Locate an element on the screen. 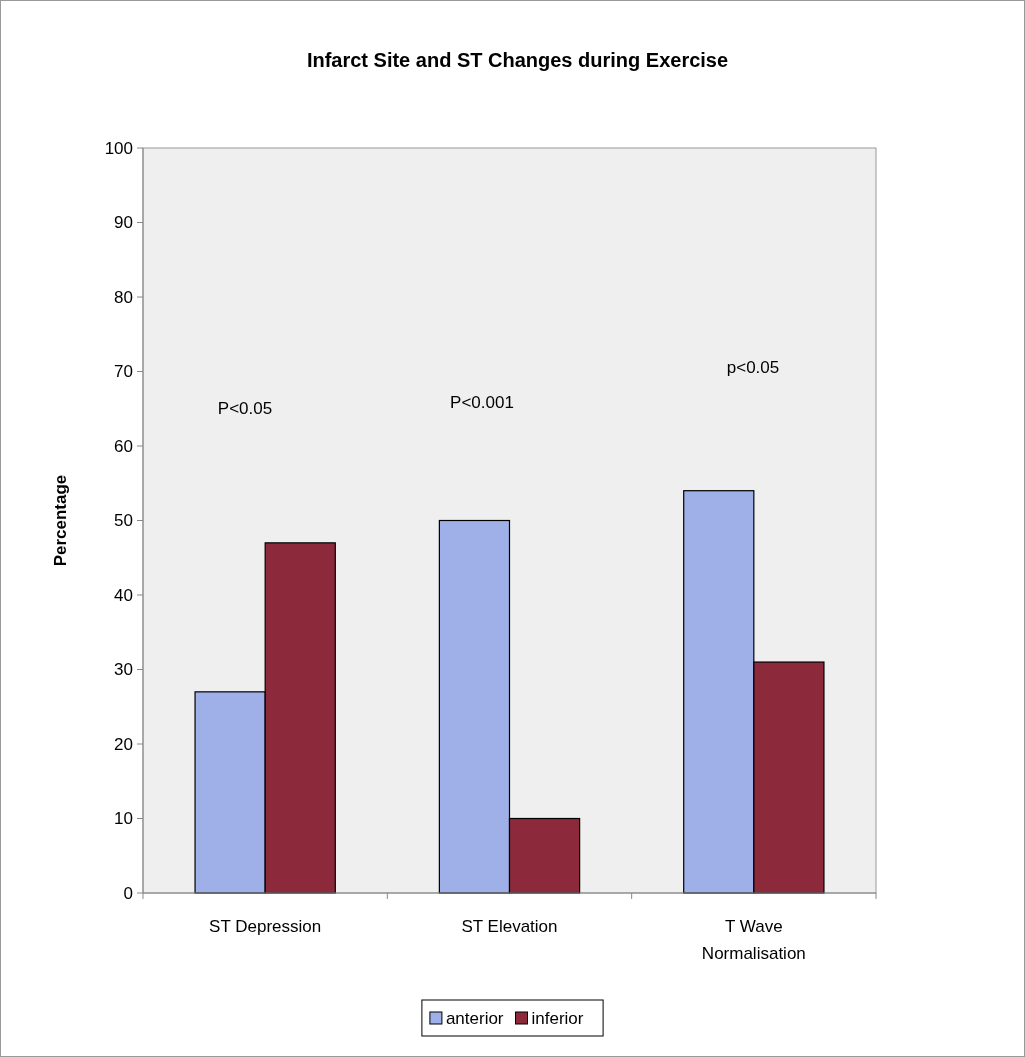 The image size is (1025, 1057). y-tick-label: 80 is located at coordinates (123, 297).